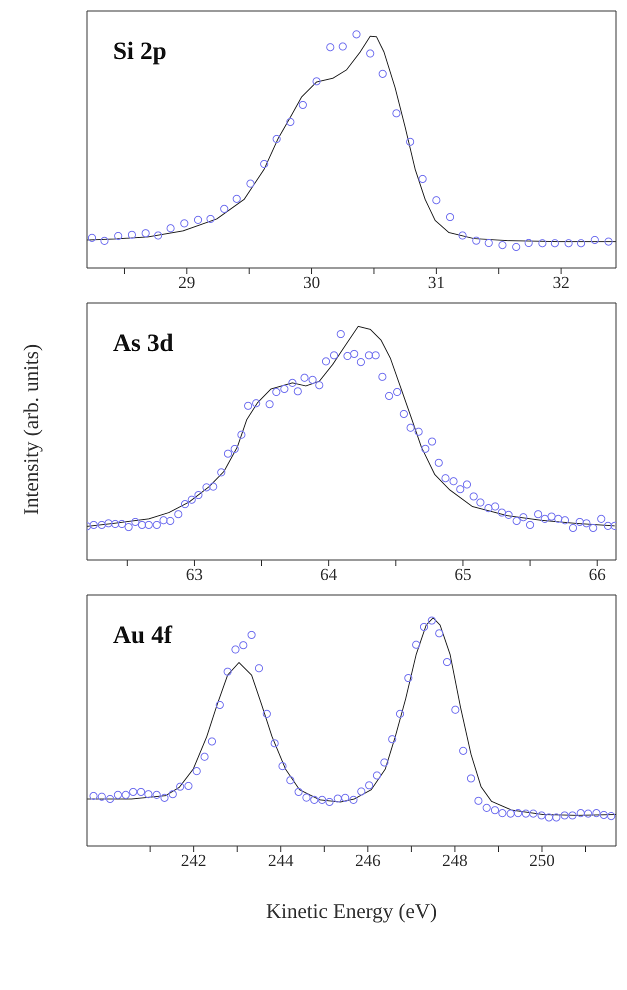  I want to click on x-tick-label: 246, so click(368, 860).